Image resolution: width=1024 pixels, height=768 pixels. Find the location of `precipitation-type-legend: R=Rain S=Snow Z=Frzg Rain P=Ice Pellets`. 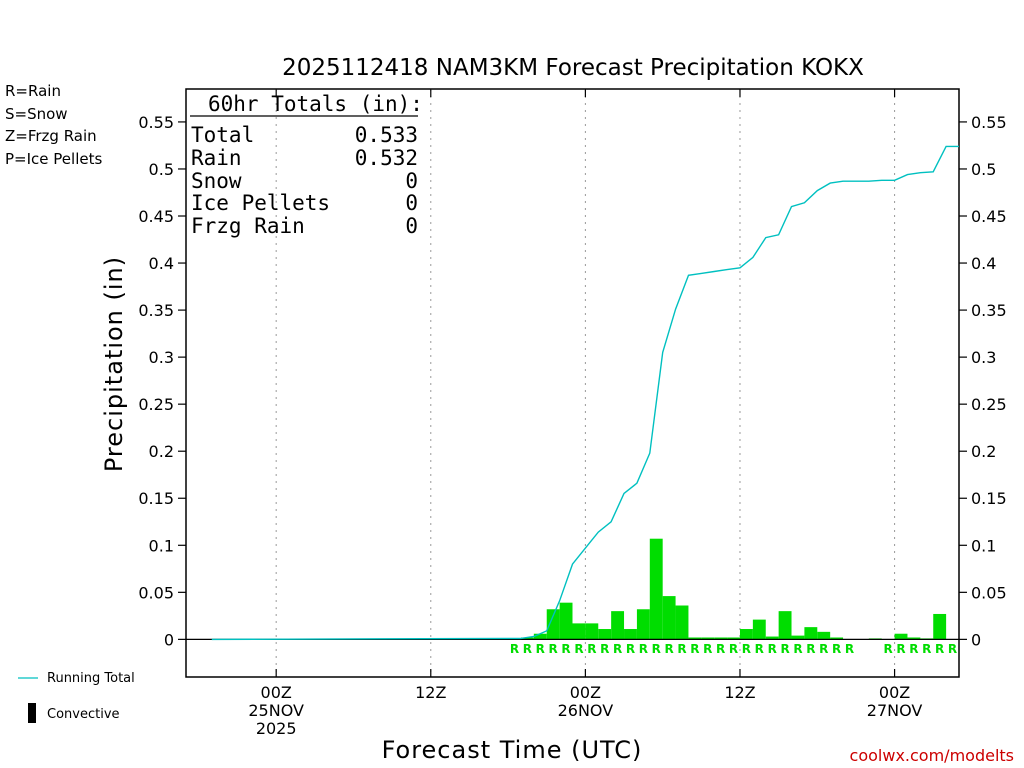

precipitation-type-legend: R=Rain S=Snow Z=Frzg Rain P=Ice Pellets is located at coordinates (53, 125).